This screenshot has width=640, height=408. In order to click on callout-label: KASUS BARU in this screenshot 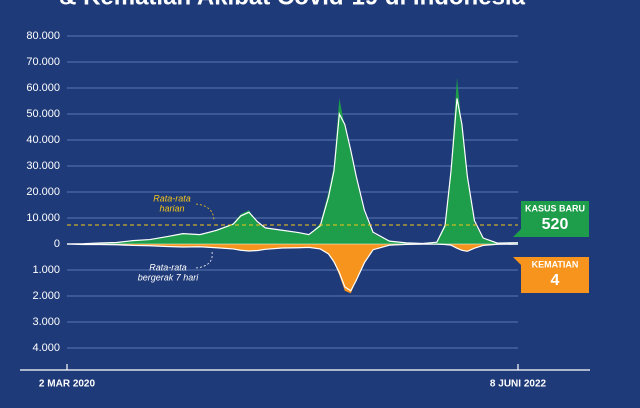, I will do `click(555, 208)`.